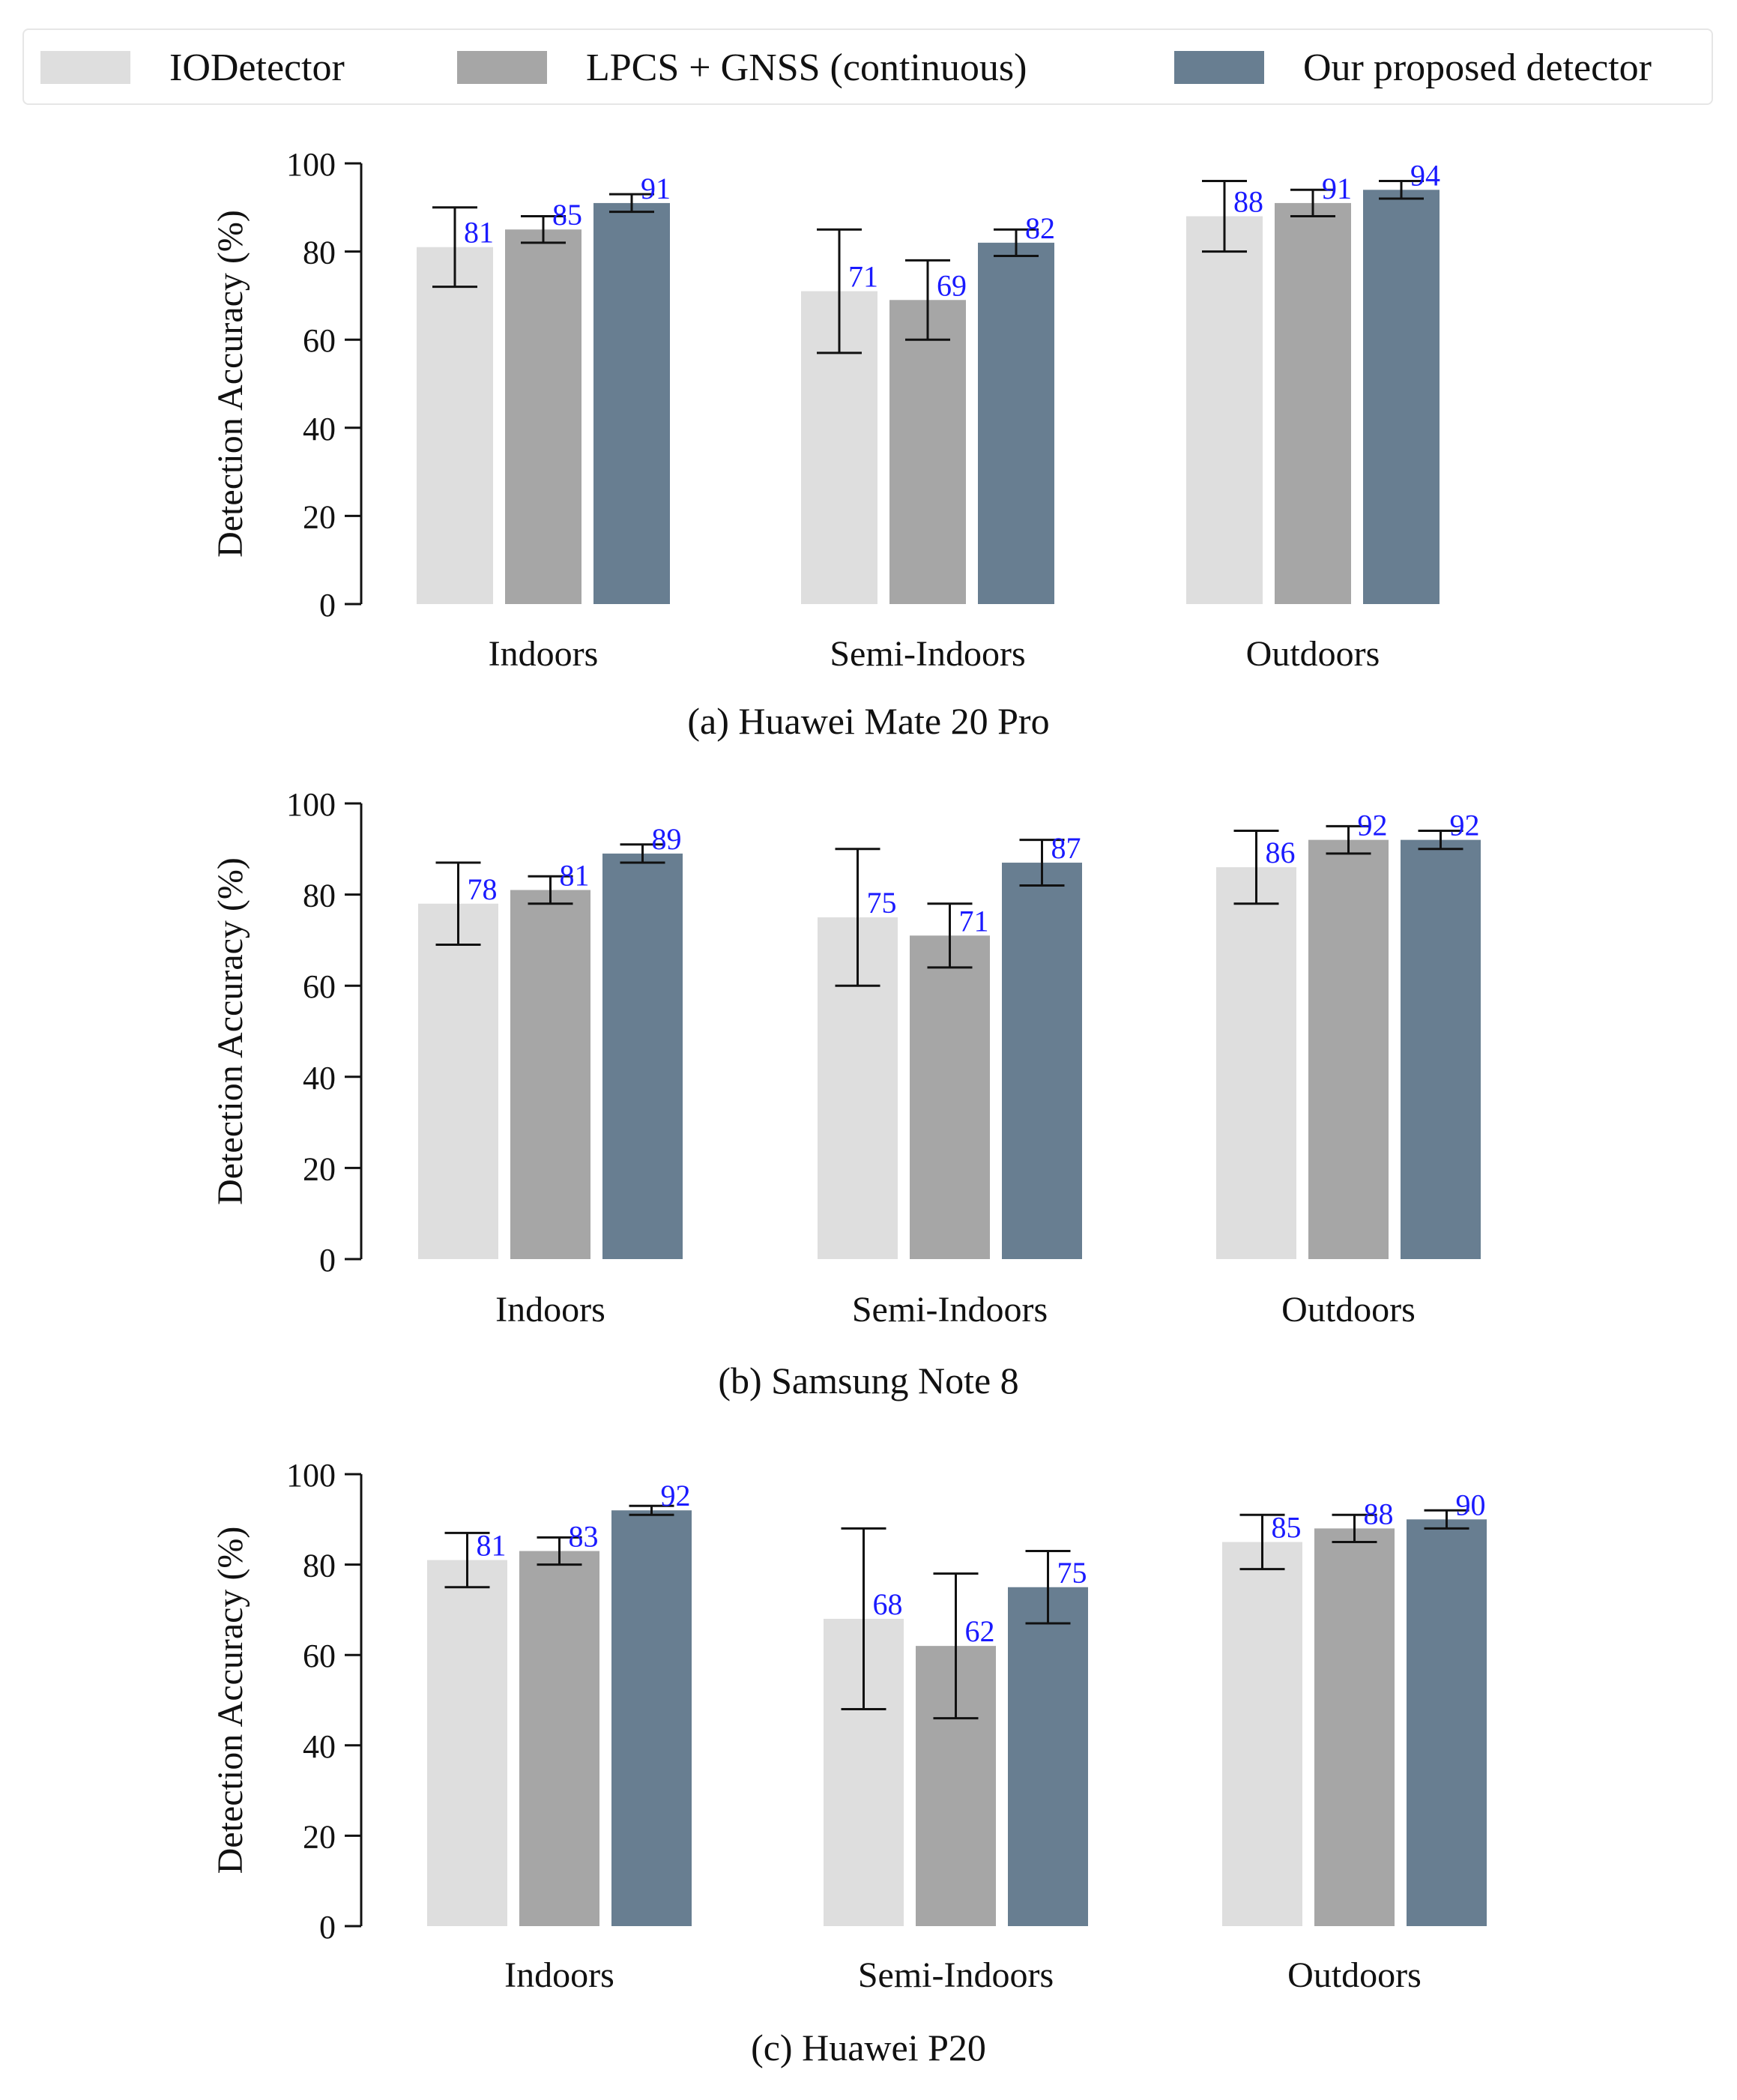 This screenshot has width=1737, height=2100. What do you see at coordinates (483, 889) in the screenshot?
I see `value-label-b-iodetector-0: 78` at bounding box center [483, 889].